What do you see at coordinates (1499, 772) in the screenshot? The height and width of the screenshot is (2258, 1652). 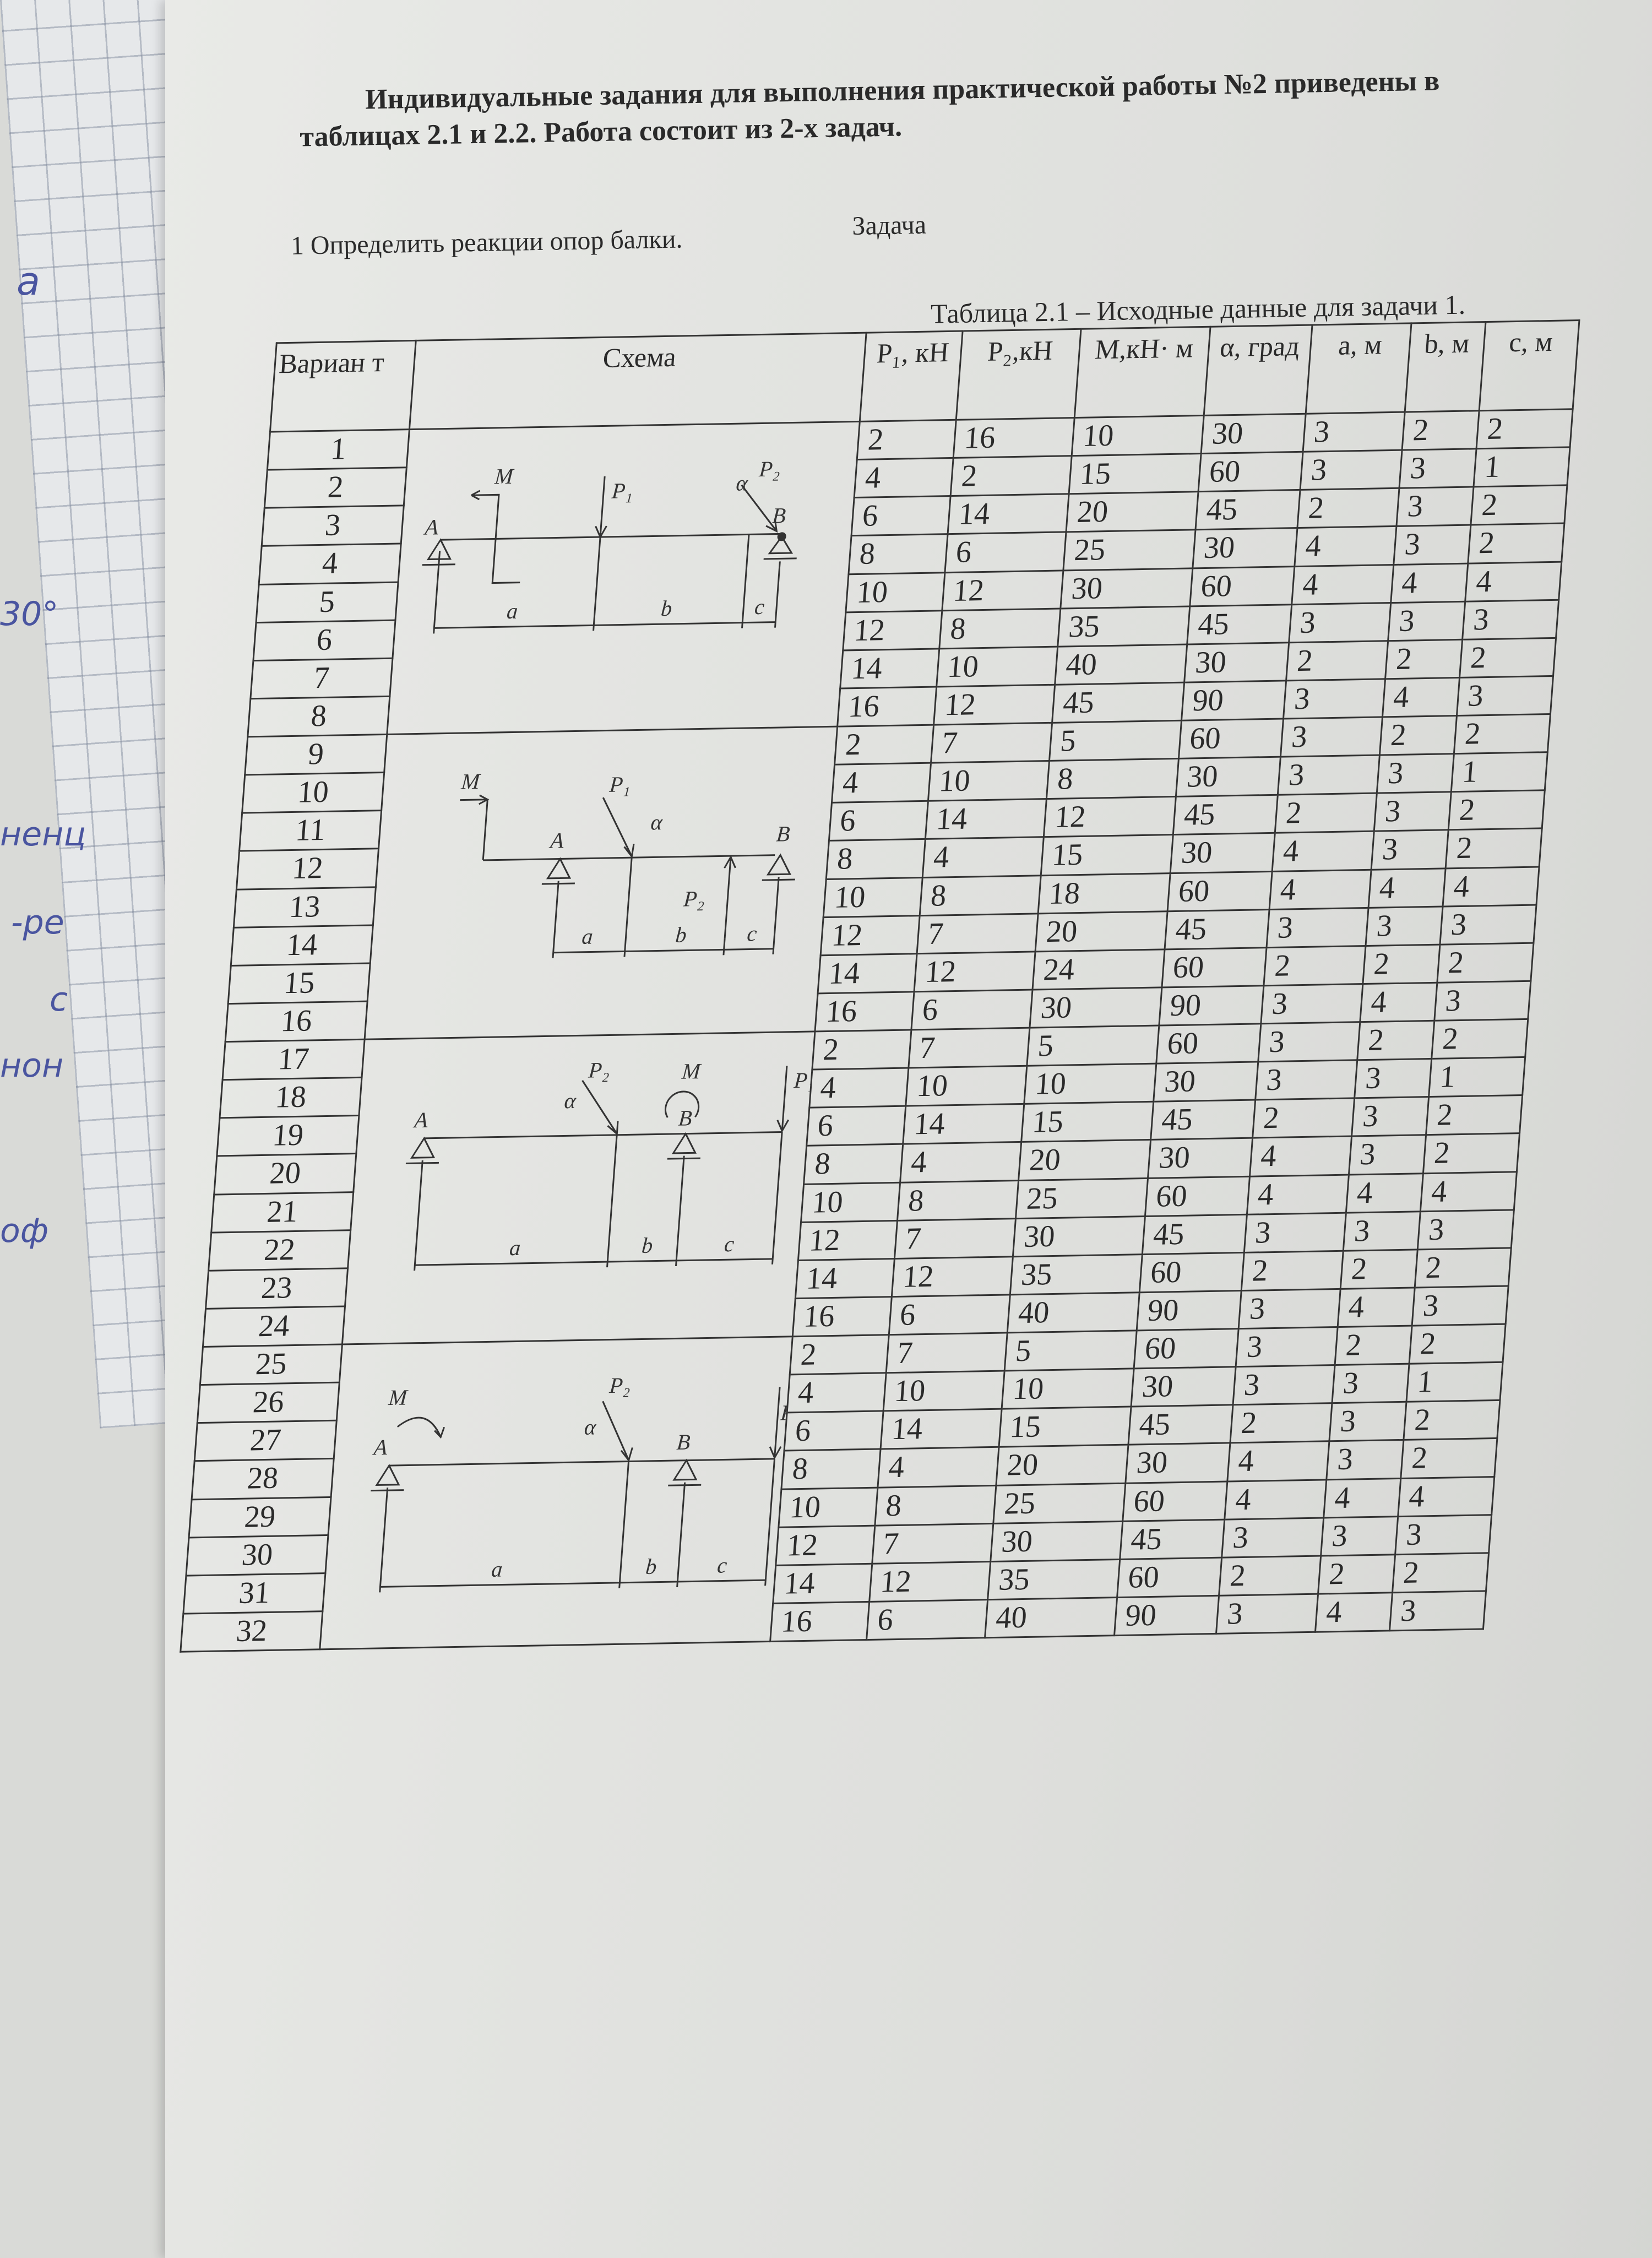 I see `c-cell: 1` at bounding box center [1499, 772].